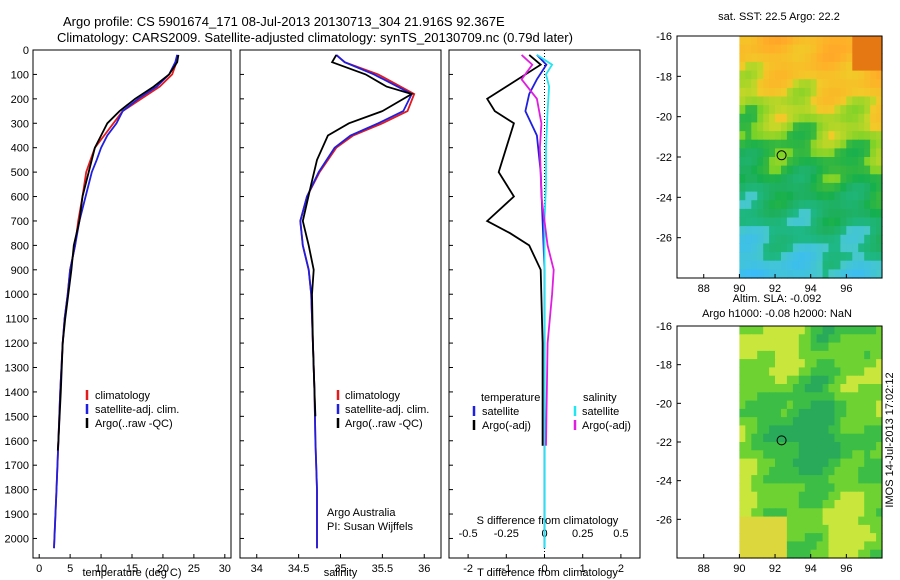  Describe the element at coordinates (17, 515) in the screenshot. I see `depth-ytick-label: 1900` at that location.